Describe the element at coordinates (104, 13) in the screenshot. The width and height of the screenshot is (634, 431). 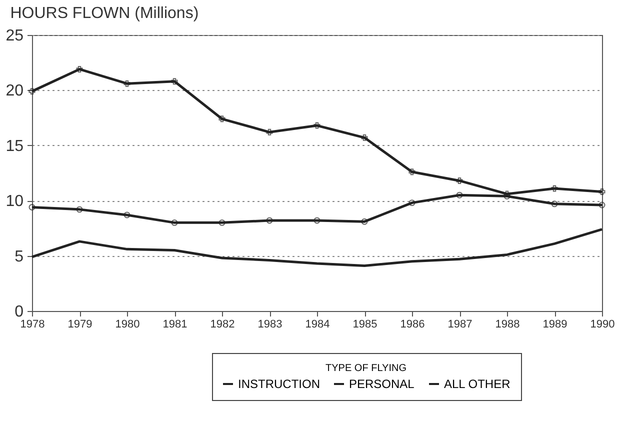
I see `chart-title: HOURS FLOWN (Millions)` at that location.